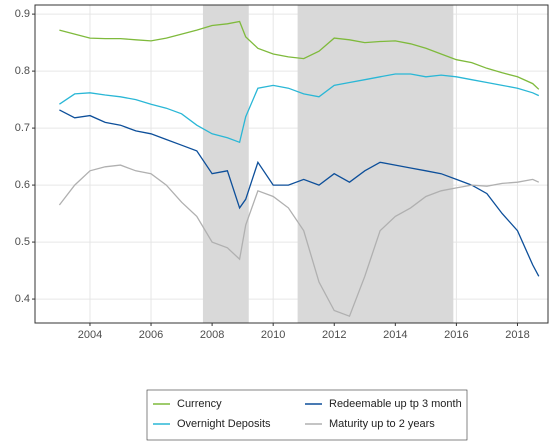 The width and height of the screenshot is (559, 445). What do you see at coordinates (225, 164) in the screenshot?
I see `shaded-period` at bounding box center [225, 164].